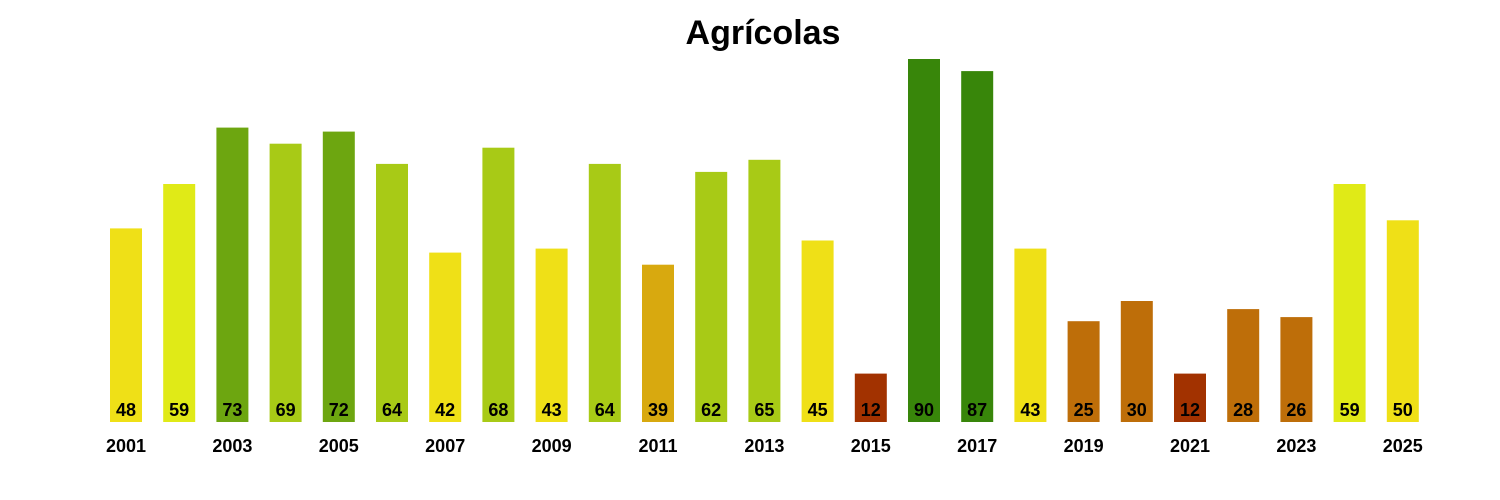  Describe the element at coordinates (658, 343) in the screenshot. I see `bar-2011` at that location.